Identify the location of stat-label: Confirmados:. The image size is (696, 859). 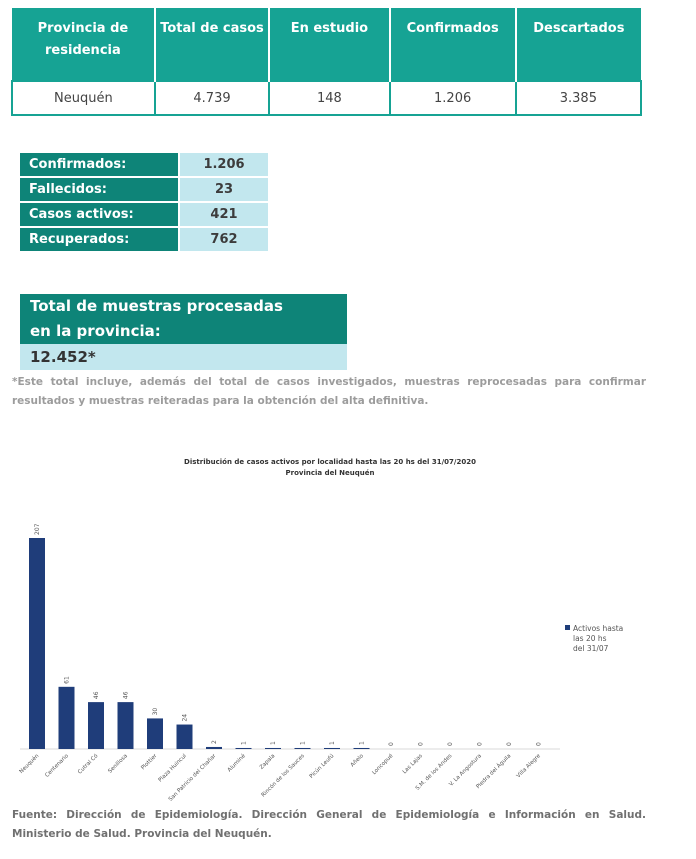
(100, 165).